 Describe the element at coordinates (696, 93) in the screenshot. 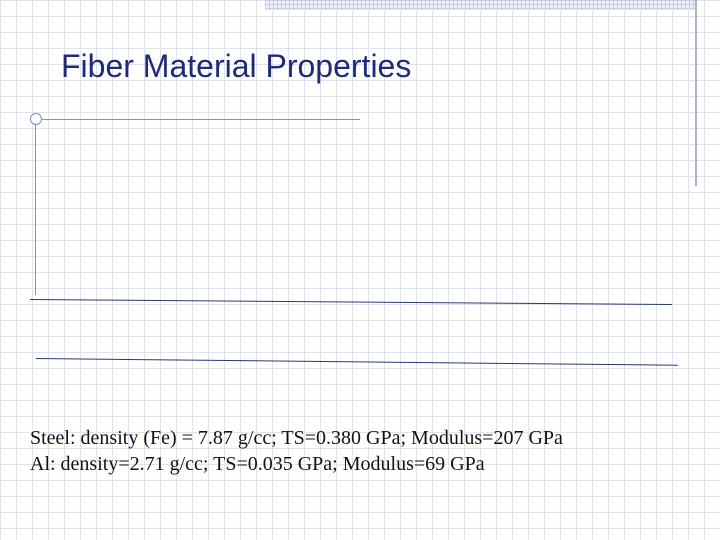

I see `right-edge-rule` at that location.